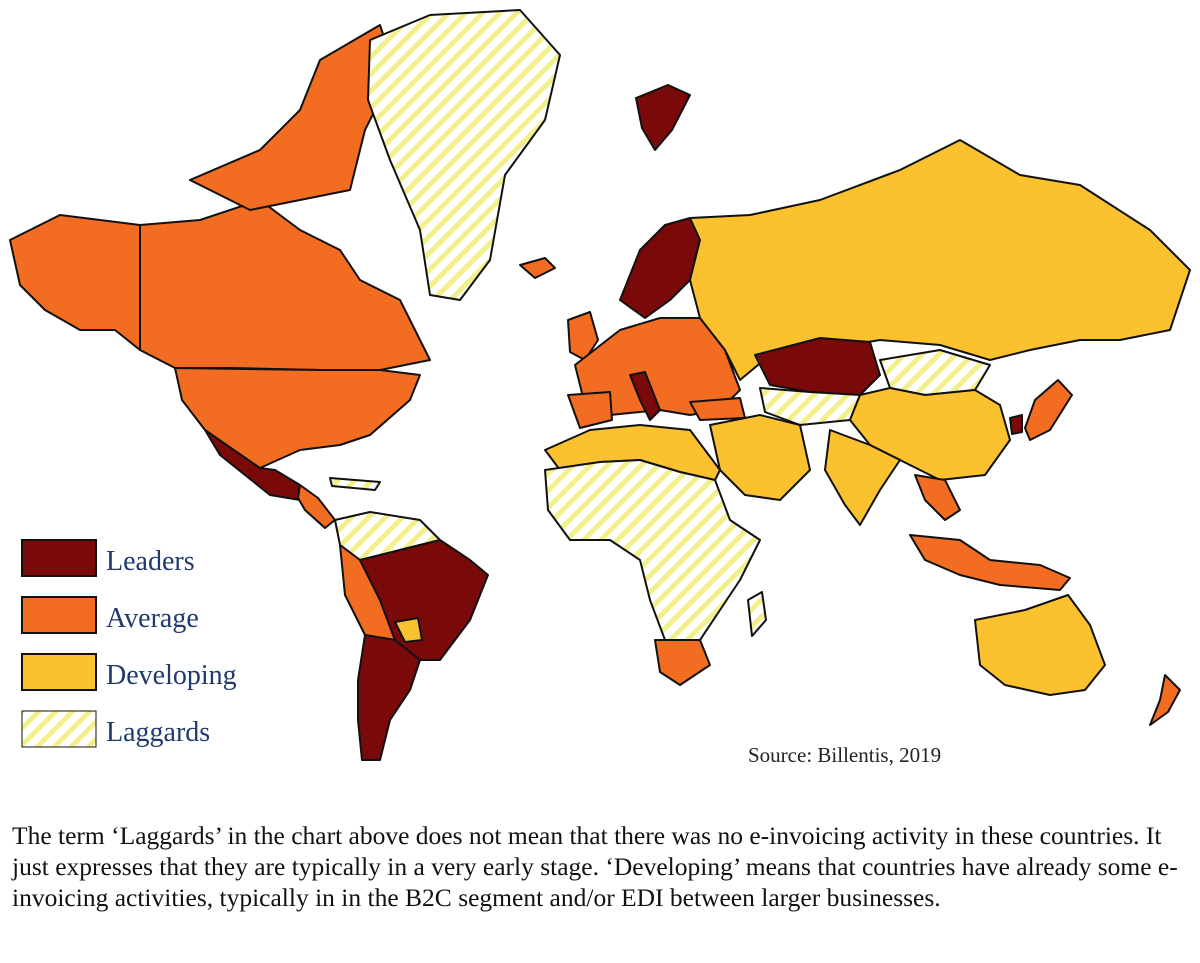  I want to click on region-scandinavia, so click(660, 268).